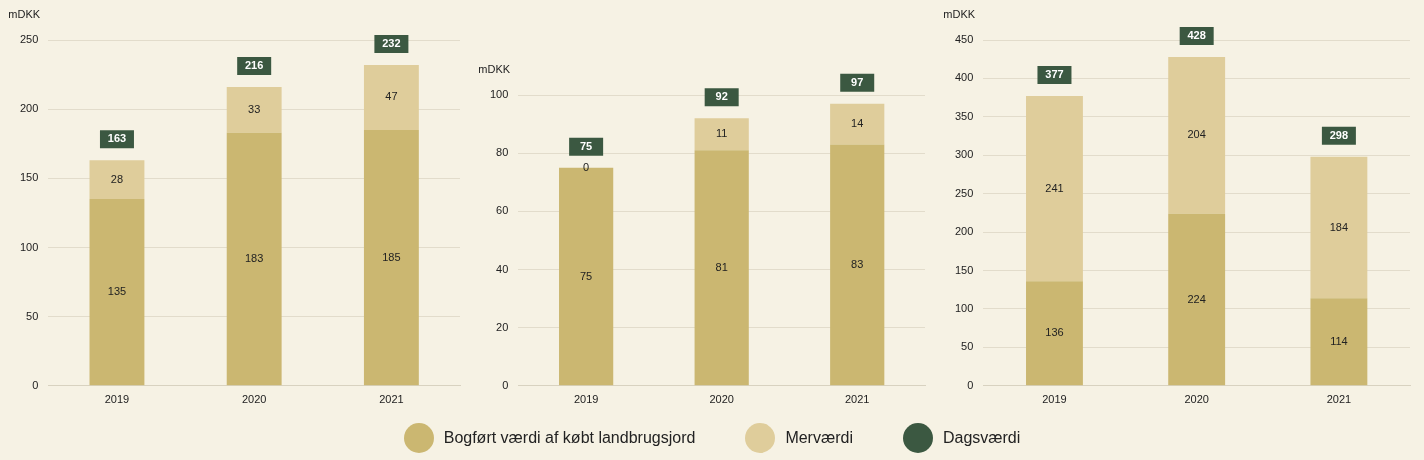  Describe the element at coordinates (117, 138) in the screenshot. I see `total-label: 163` at that location.